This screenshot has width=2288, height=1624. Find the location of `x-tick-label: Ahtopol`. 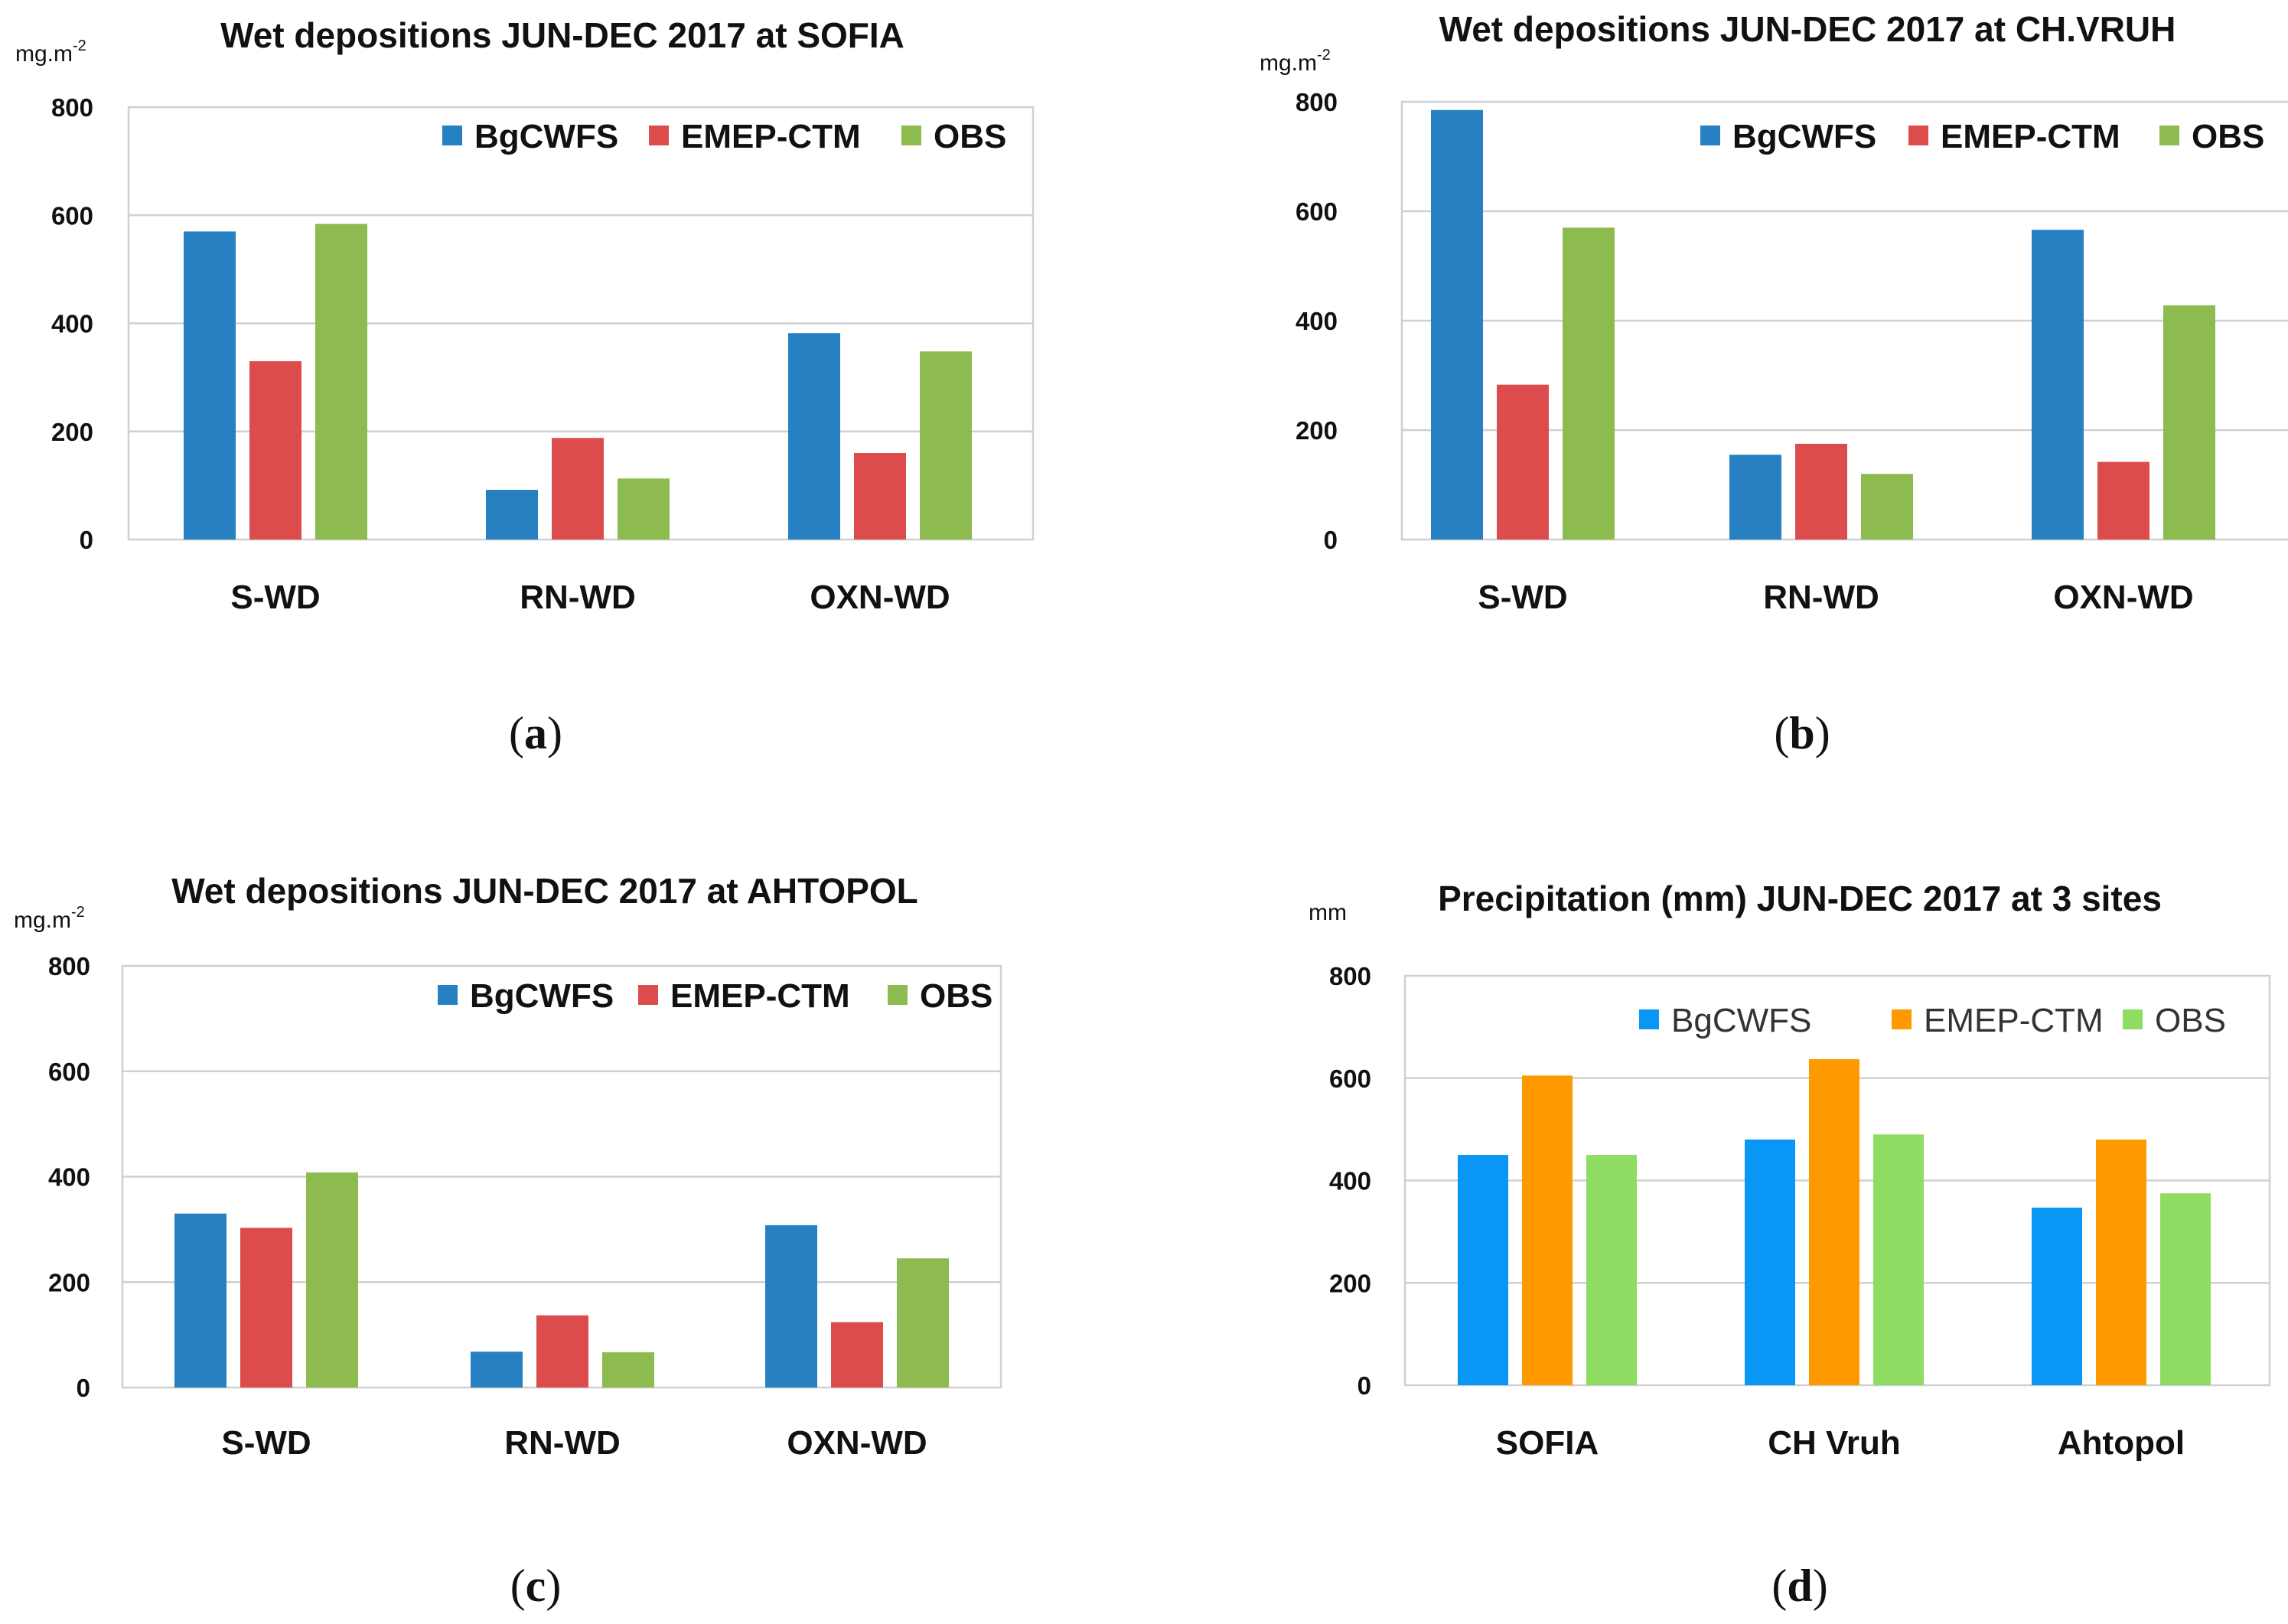

x-tick-label: Ahtopol is located at coordinates (2122, 1443).